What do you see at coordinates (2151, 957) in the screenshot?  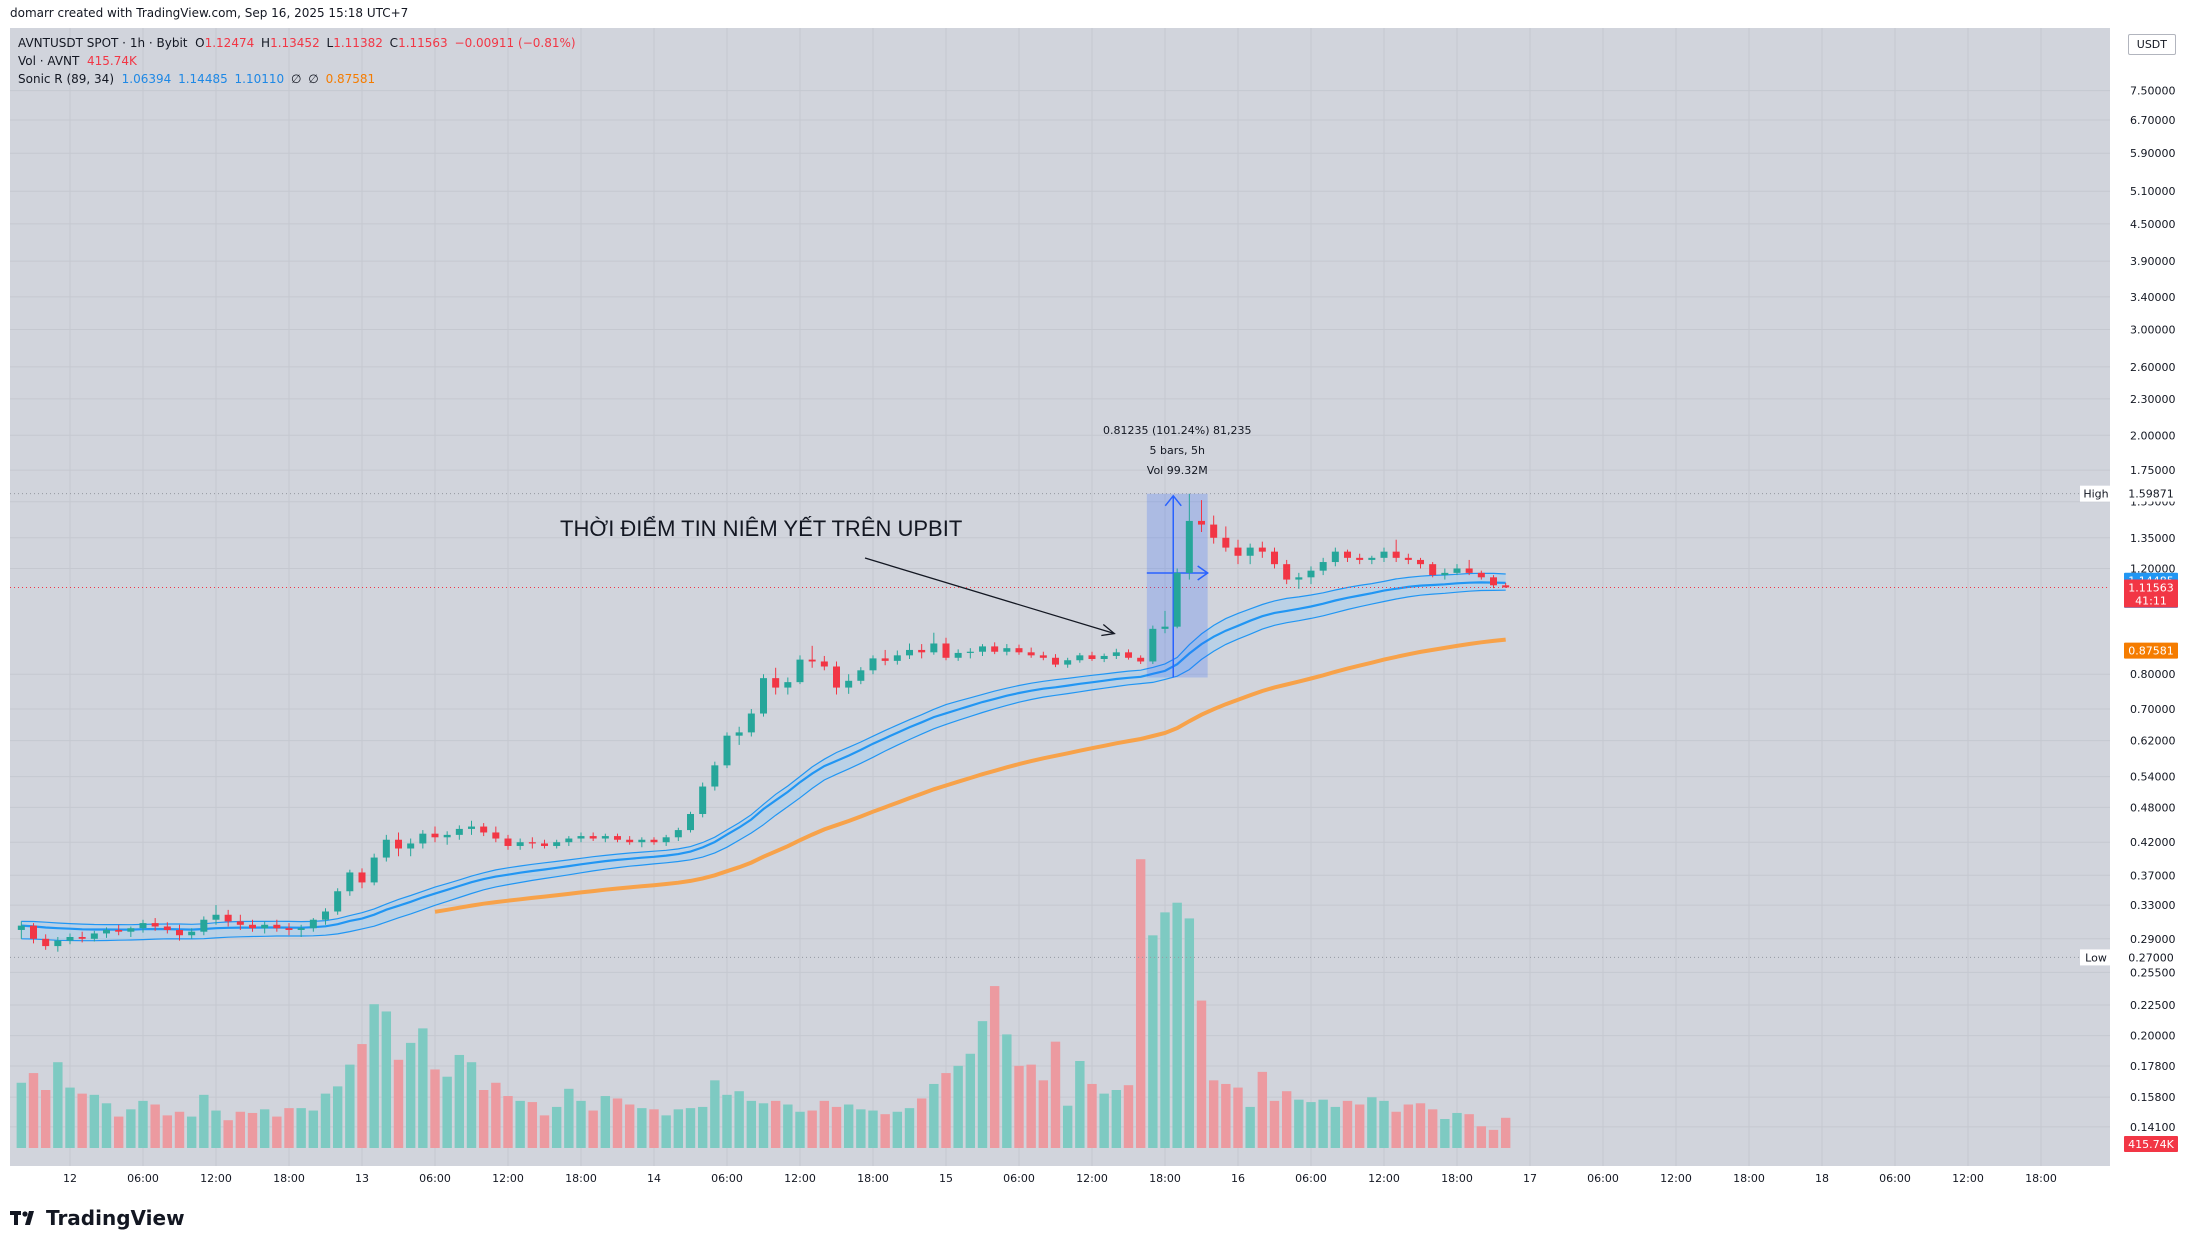 I see `low-tag-value: 0.27000` at bounding box center [2151, 957].